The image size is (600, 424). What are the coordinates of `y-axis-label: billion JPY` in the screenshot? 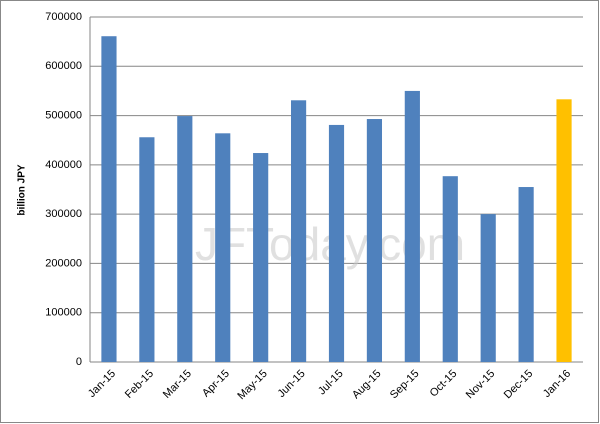 It's located at (22, 189).